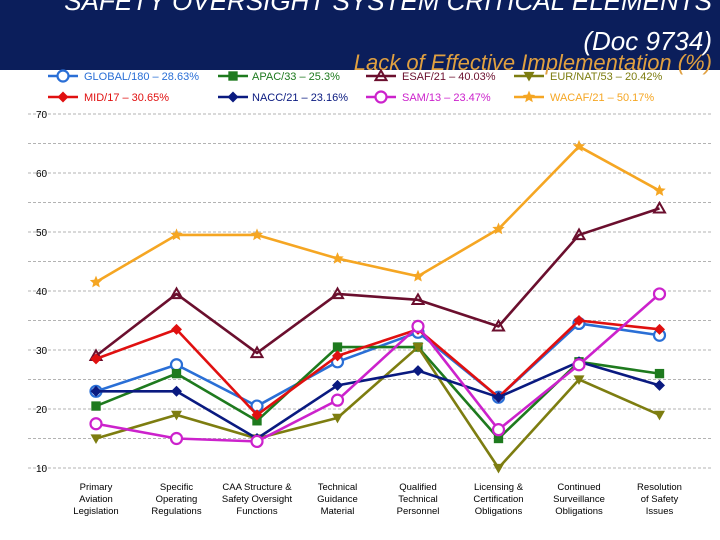  I want to click on y-tick-label: 10, so click(42, 469).